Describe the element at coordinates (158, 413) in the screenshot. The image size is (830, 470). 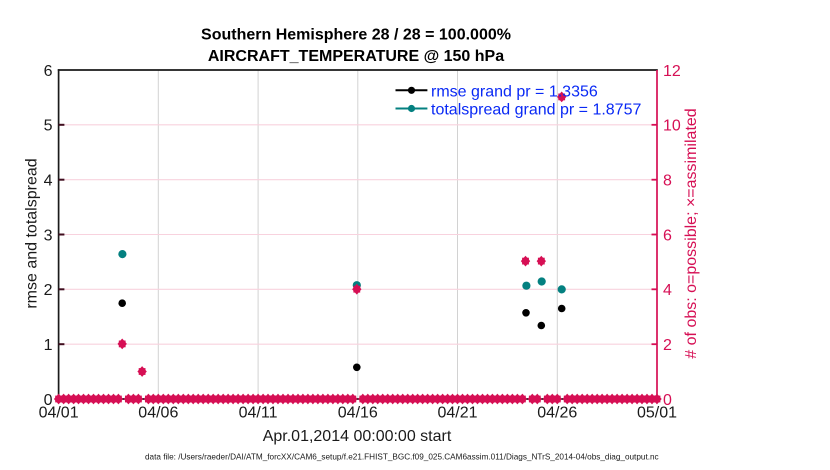
I see `svg-text: 04/06` at that location.